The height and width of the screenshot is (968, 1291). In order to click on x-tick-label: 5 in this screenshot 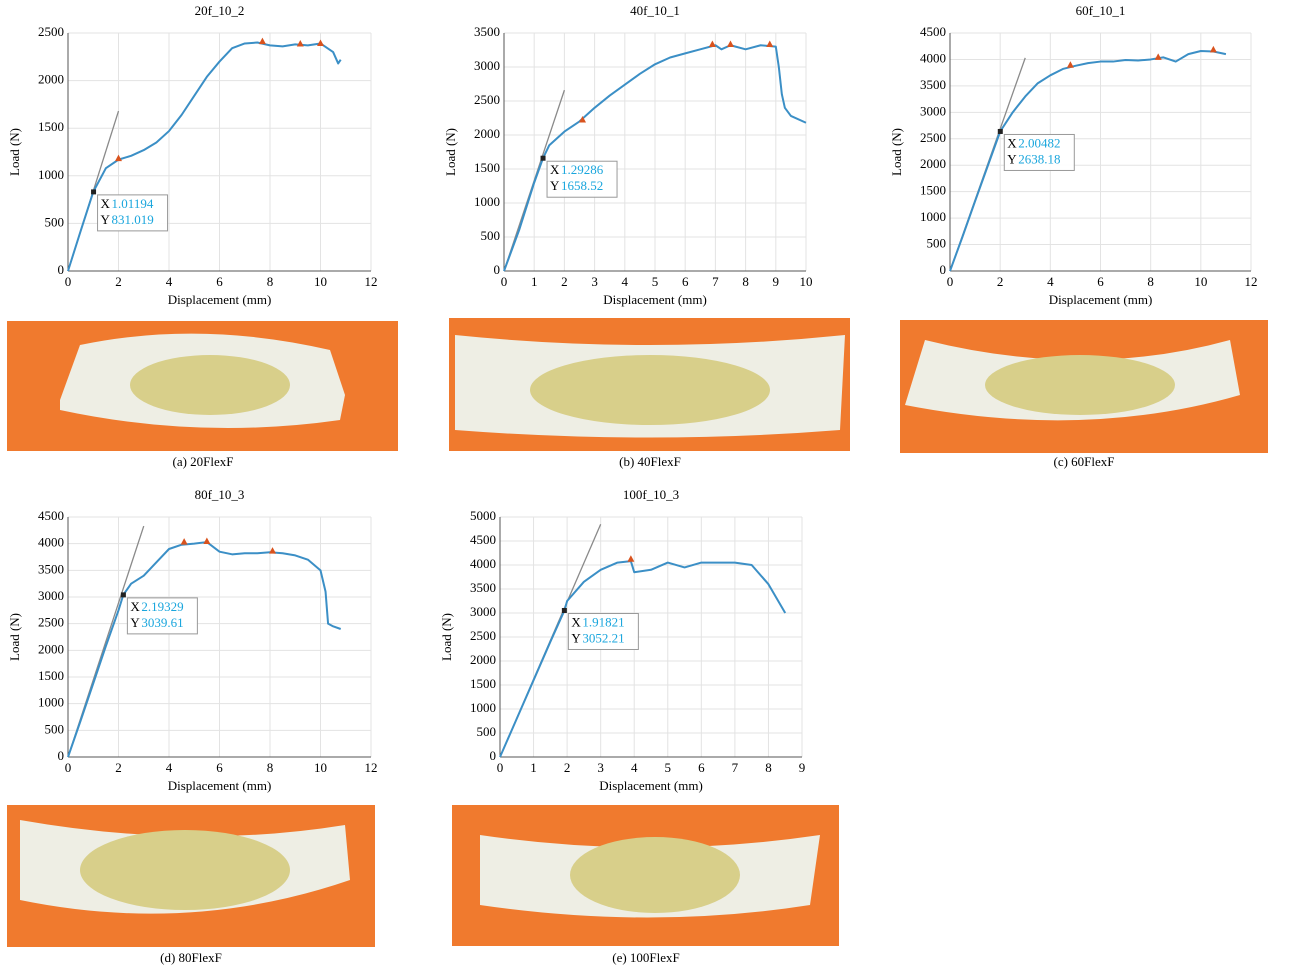, I will do `click(668, 767)`.